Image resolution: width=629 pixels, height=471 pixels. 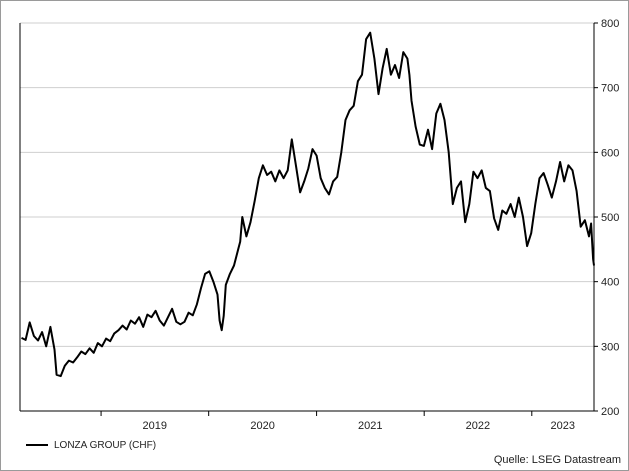 What do you see at coordinates (478, 426) in the screenshot?
I see `x-tick-label-2022: 2022` at bounding box center [478, 426].